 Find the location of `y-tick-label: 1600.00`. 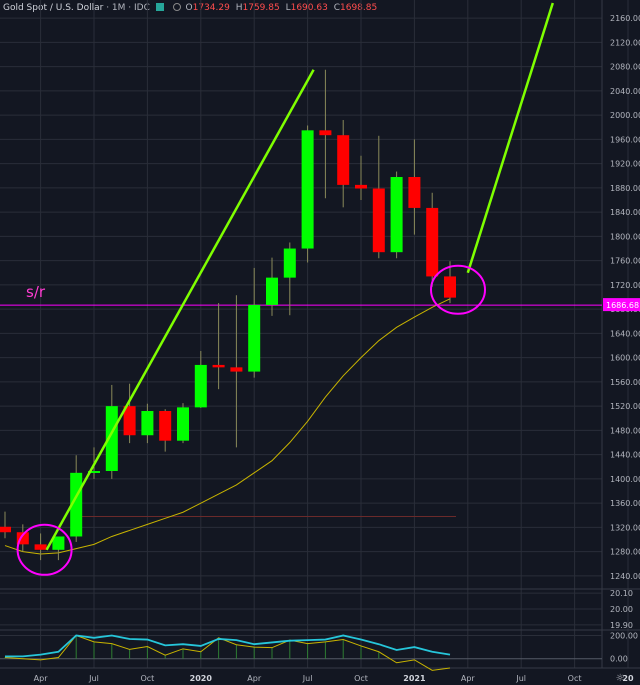

y-tick-label: 1600.00 is located at coordinates (625, 358).